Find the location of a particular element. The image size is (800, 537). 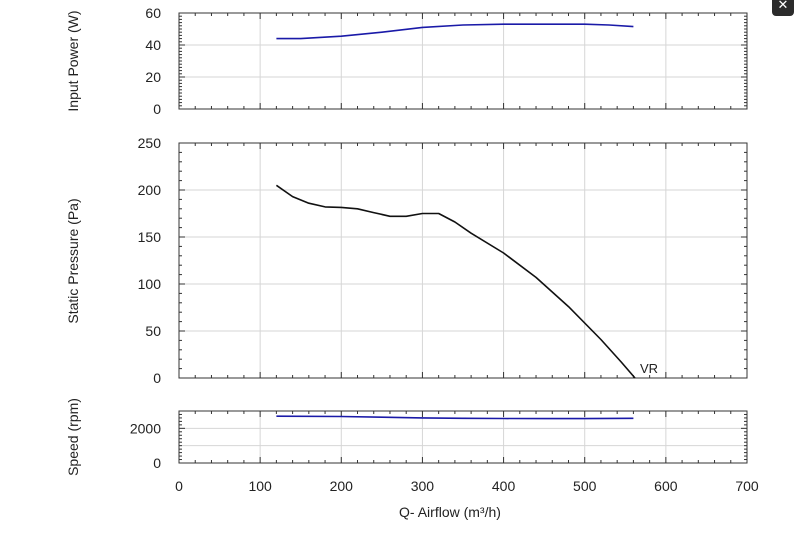

y-tick-label: 40 is located at coordinates (153, 45).